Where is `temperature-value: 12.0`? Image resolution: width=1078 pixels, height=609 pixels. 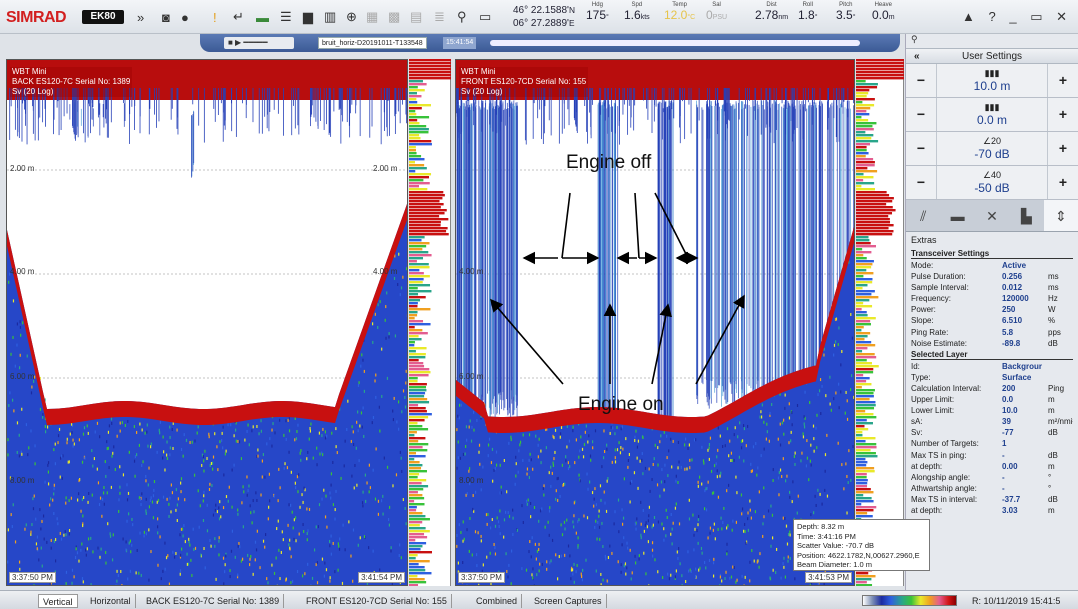
temperature-value: 12.0 is located at coordinates (676, 15).